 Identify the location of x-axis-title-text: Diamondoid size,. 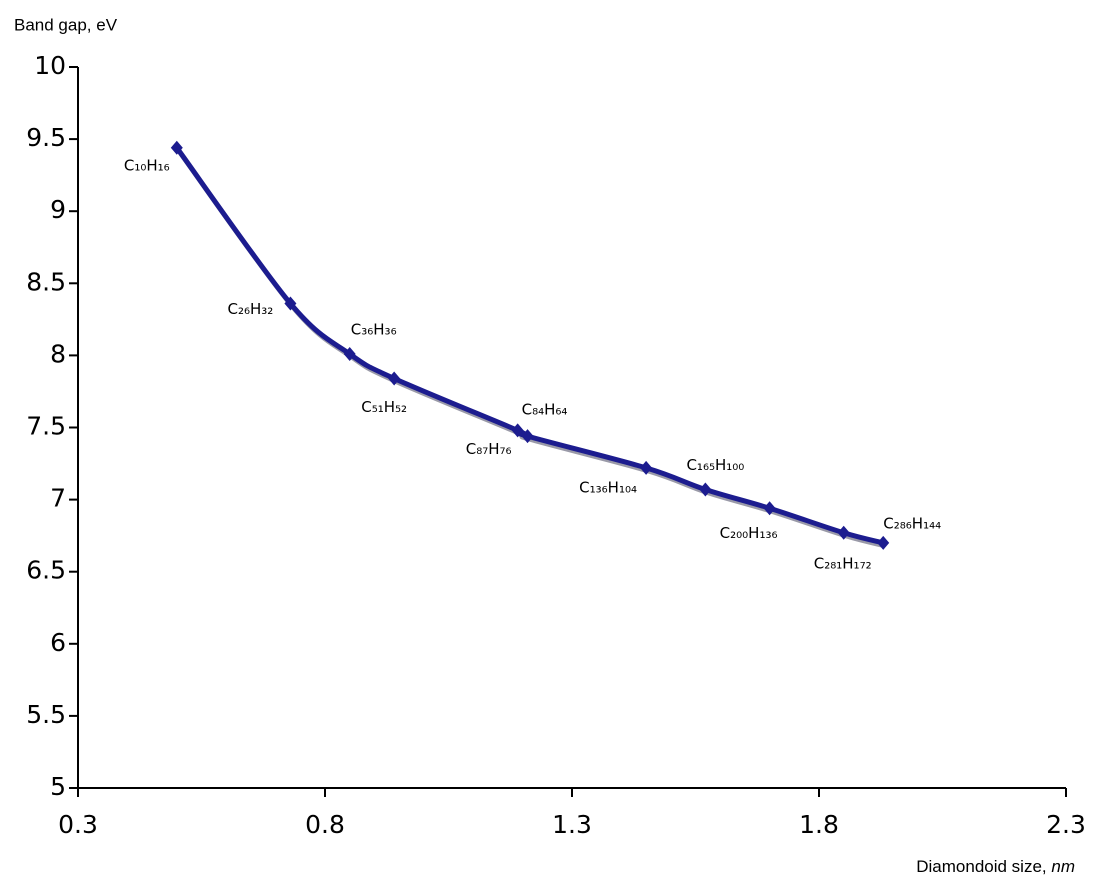
(981, 866).